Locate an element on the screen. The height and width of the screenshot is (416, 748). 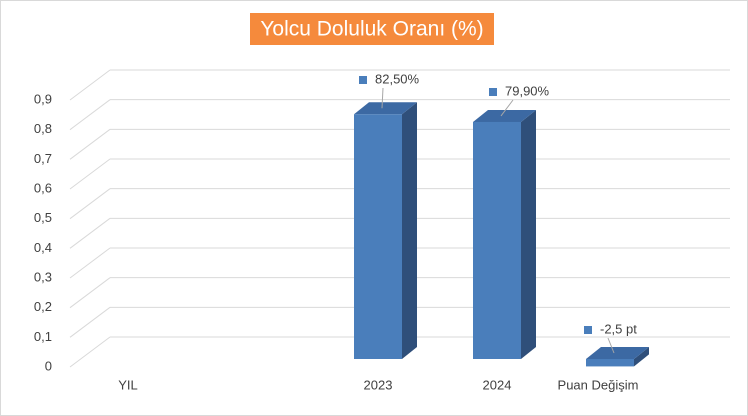
y-tick-label: 0,4 is located at coordinates (43, 247).